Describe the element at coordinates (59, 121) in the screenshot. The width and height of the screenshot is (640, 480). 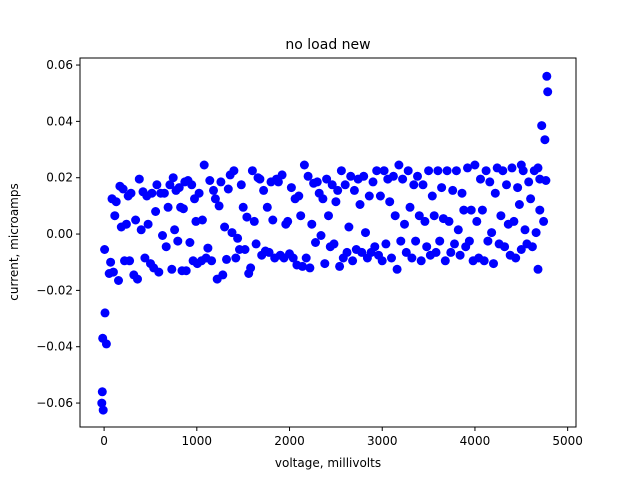
I see `y-tick-label: 0.04` at that location.